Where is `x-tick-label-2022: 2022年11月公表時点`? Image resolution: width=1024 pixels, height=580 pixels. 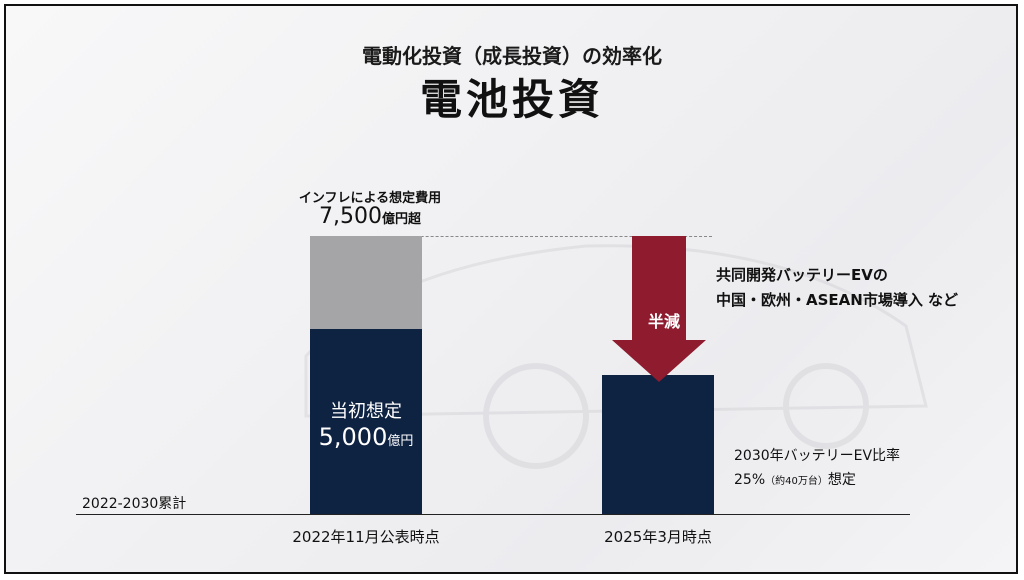
x-tick-label-2022: 2022年11月公表時点 is located at coordinates (366, 537).